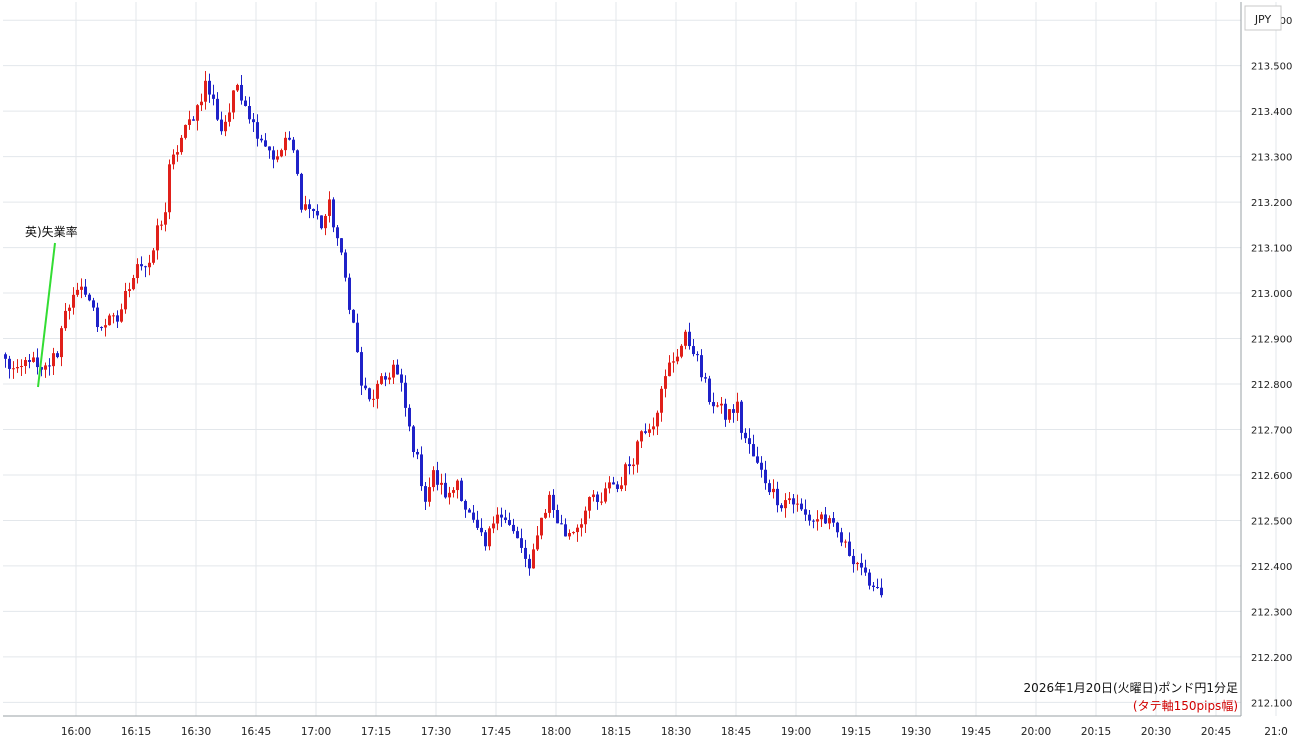  I want to click on x-tick-label: 17:45, so click(496, 732).